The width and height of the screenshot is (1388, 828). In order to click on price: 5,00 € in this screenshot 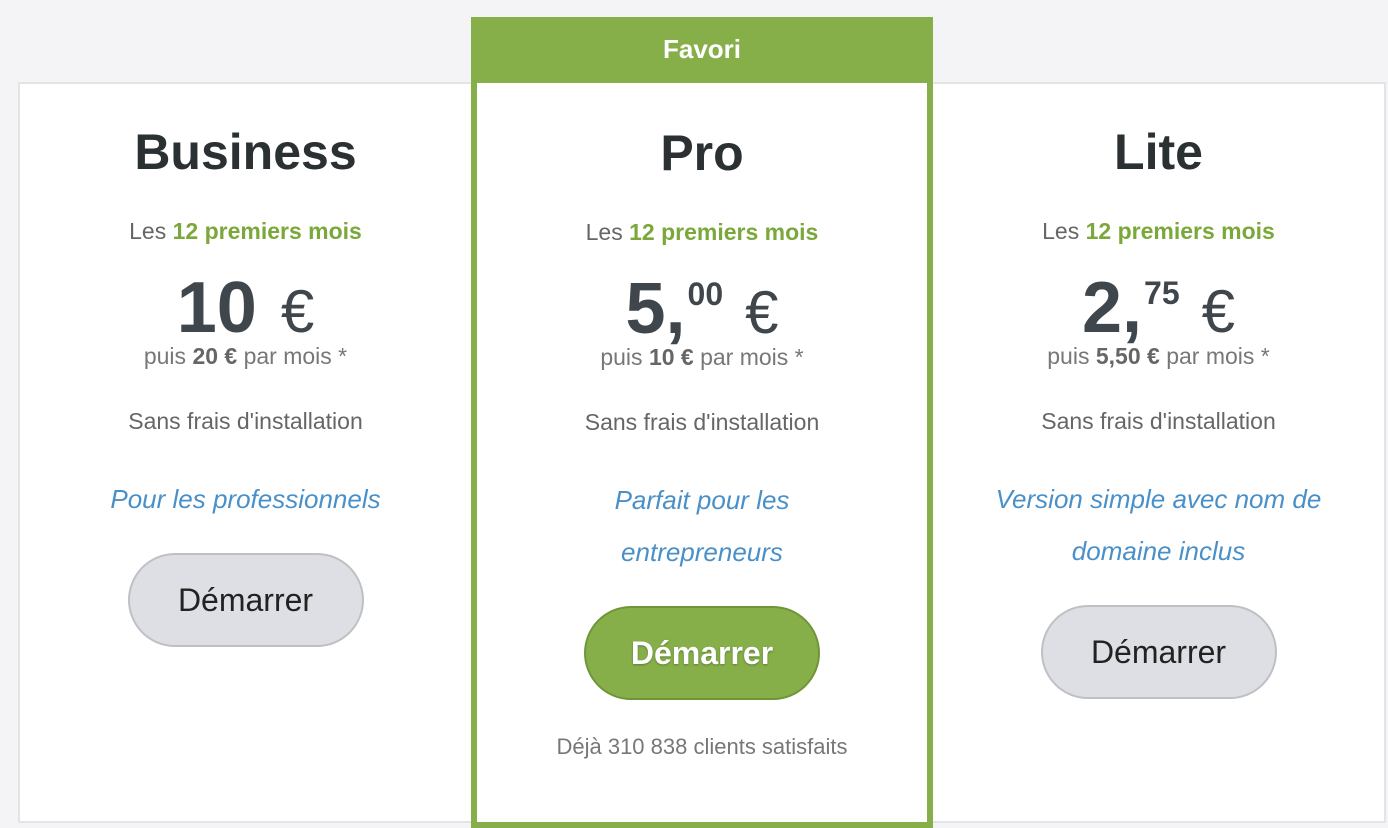, I will do `click(702, 301)`.